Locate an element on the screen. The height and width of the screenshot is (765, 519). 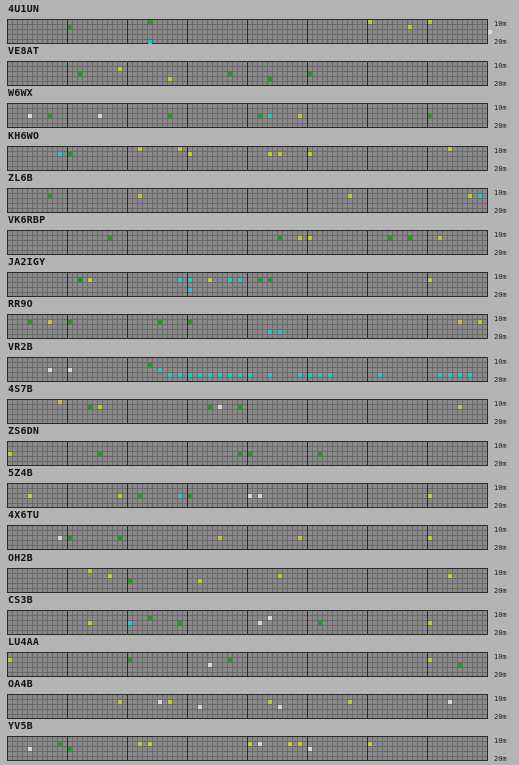
beacon-callsign: YV5B is located at coordinates (20, 727).